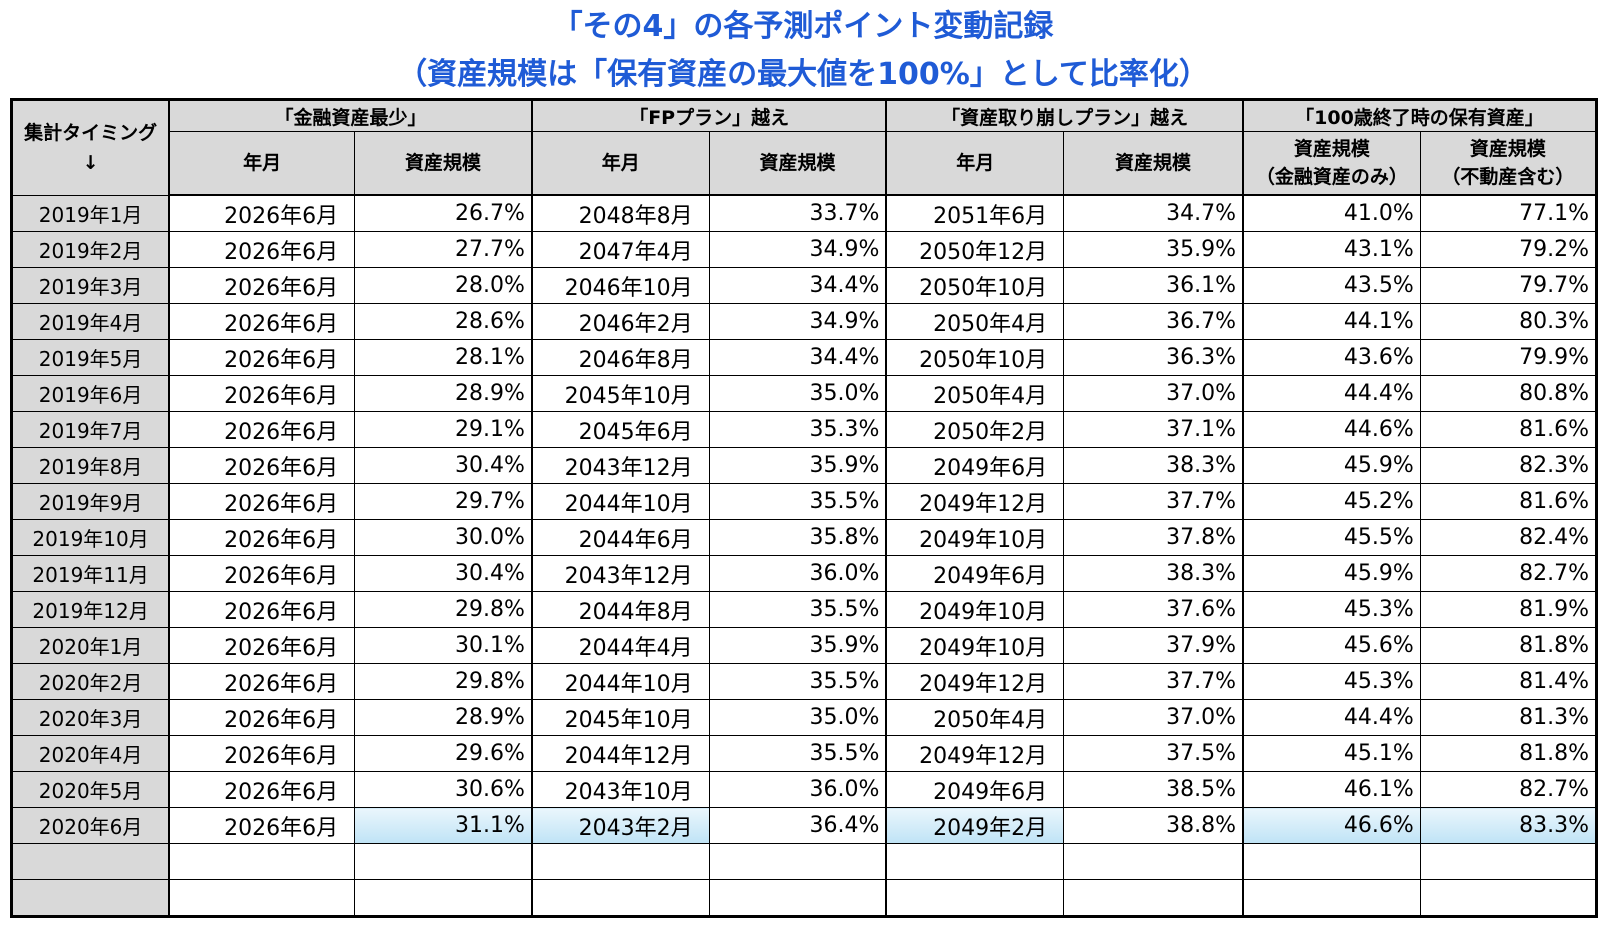  What do you see at coordinates (1153, 285) in the screenshot?
I see `cell-percent: 36.1%` at bounding box center [1153, 285].